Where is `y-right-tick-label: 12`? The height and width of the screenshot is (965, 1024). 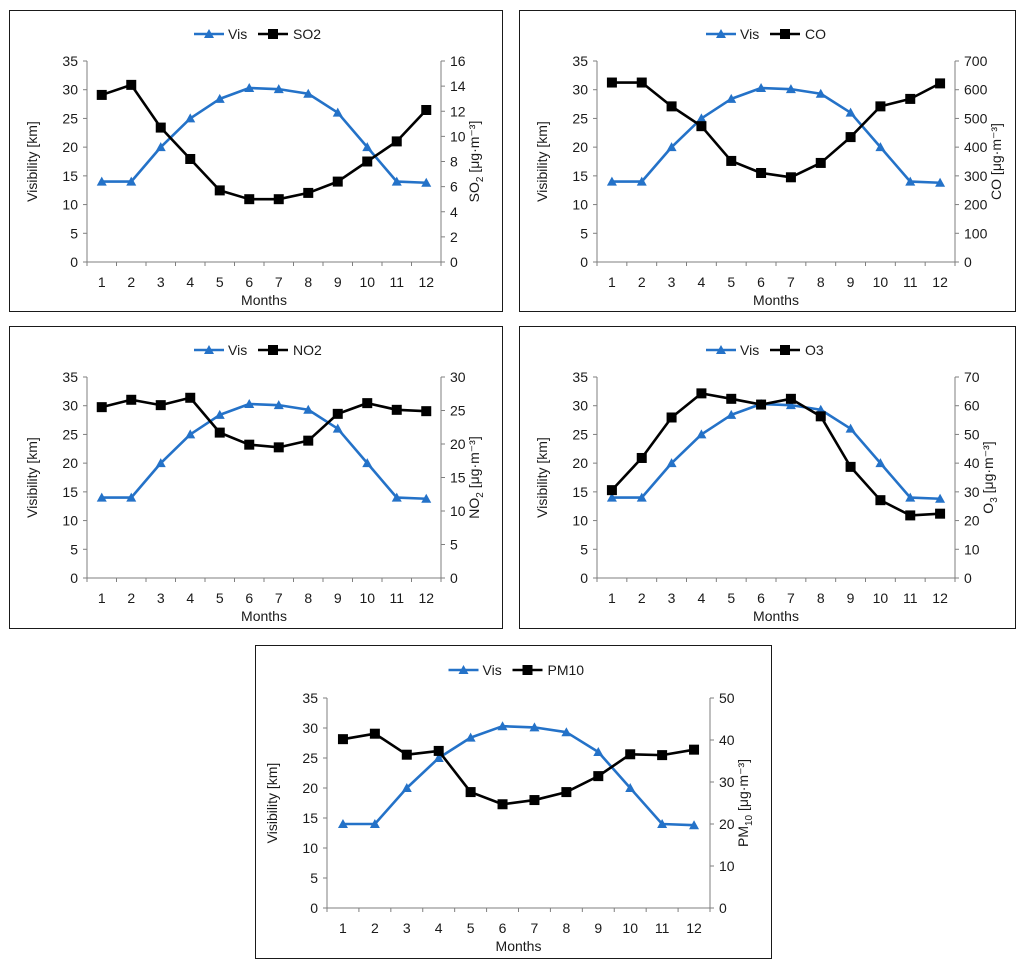 y-right-tick-label: 12 is located at coordinates (458, 111).